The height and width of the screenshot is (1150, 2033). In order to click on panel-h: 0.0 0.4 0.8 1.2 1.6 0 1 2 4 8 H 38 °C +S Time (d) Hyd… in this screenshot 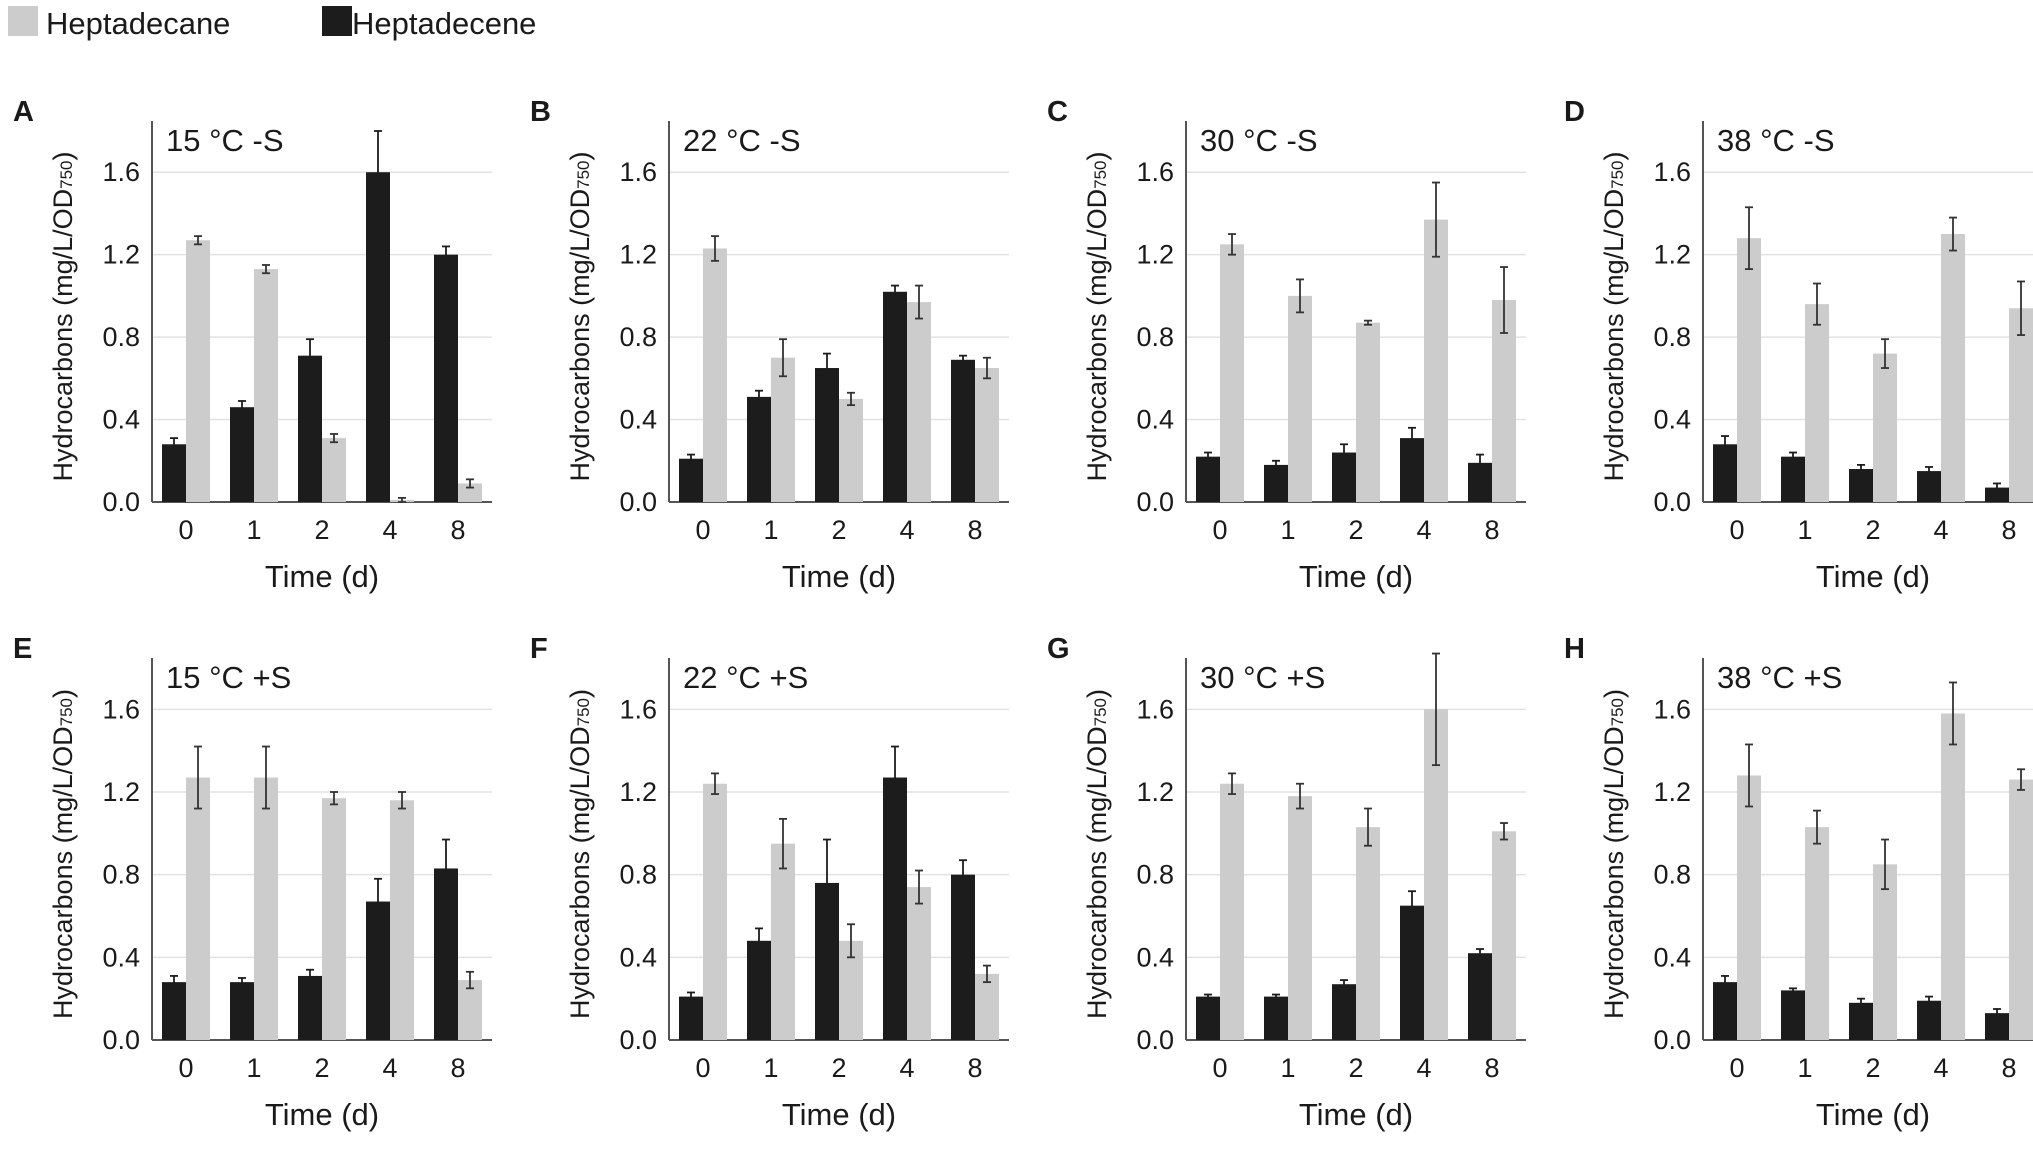, I will do `click(1798, 882)`.